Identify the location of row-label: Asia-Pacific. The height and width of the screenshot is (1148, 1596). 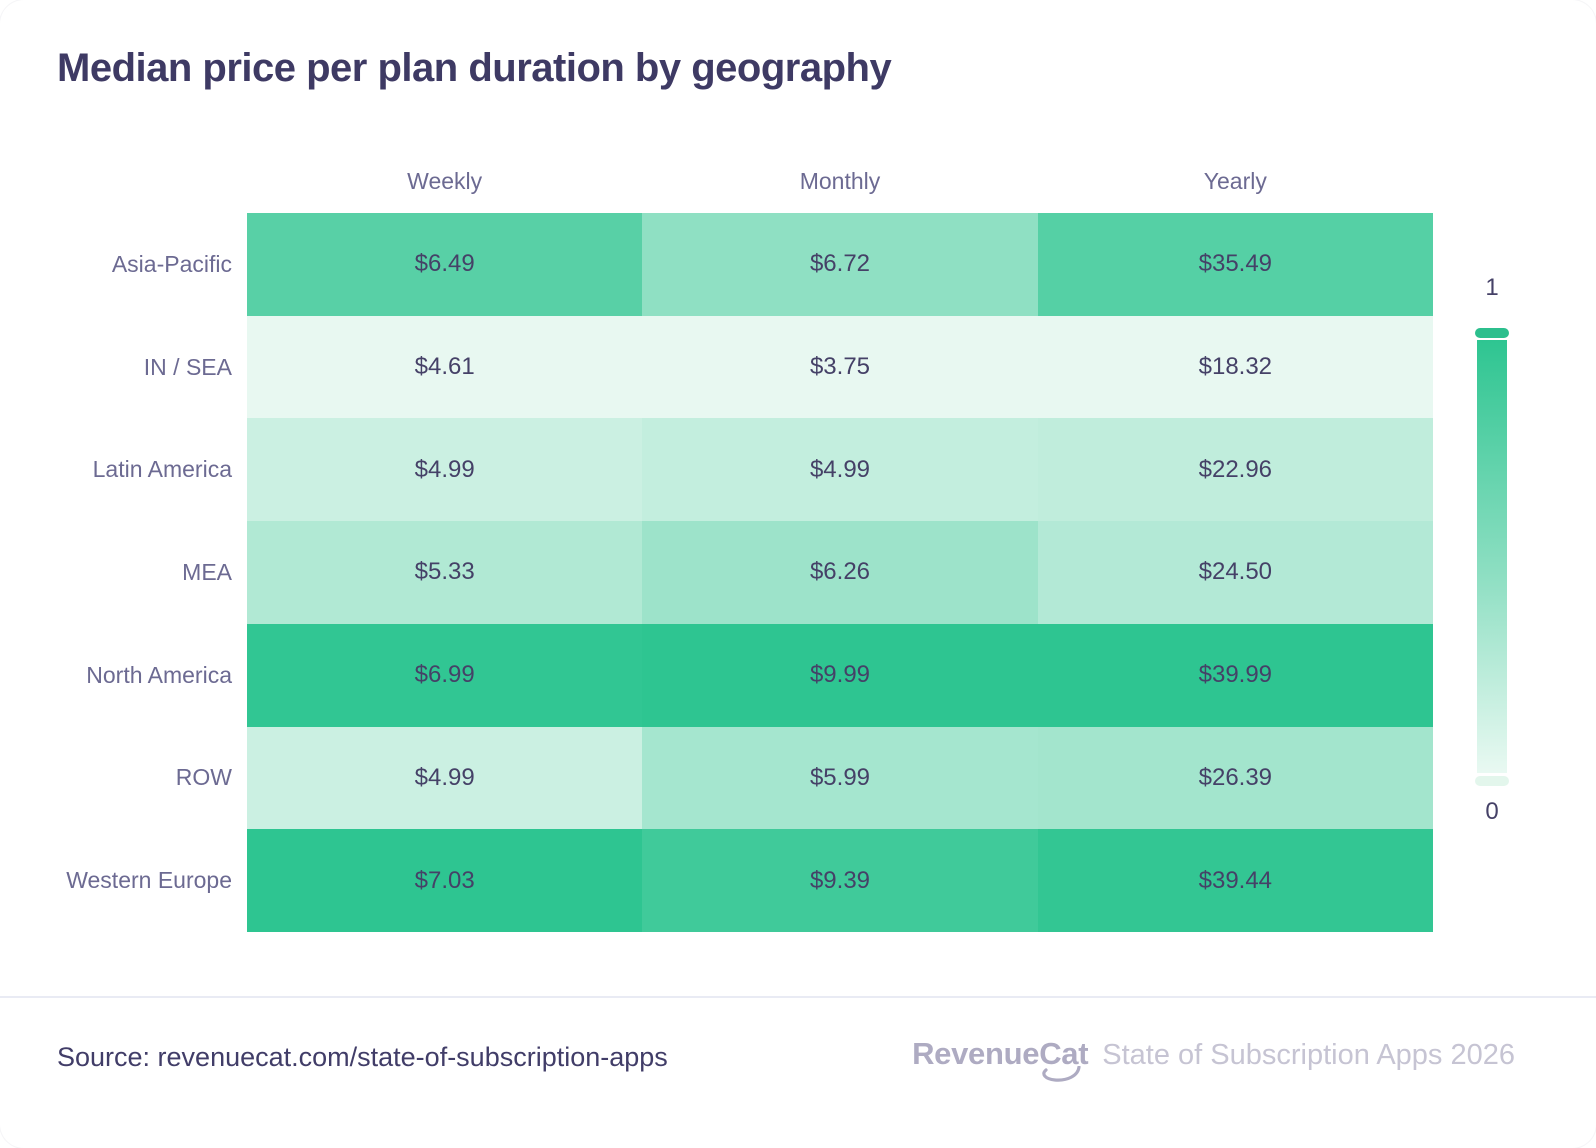
(171, 263).